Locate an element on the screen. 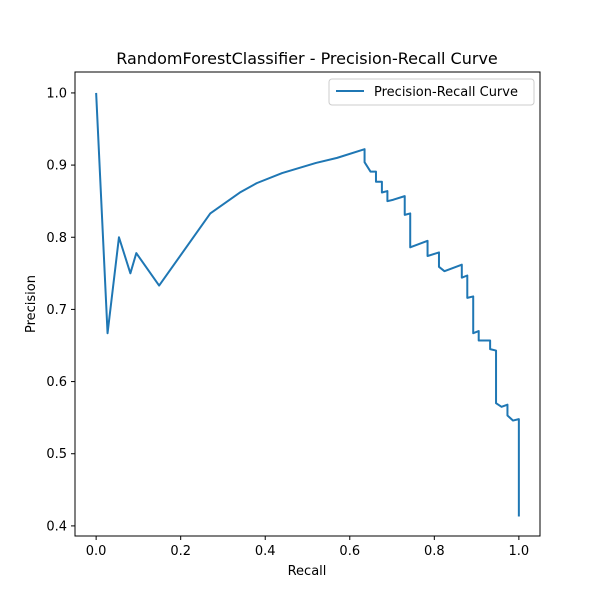 This screenshot has width=600, height=600. y-tick-label: 0.9 is located at coordinates (56, 166).